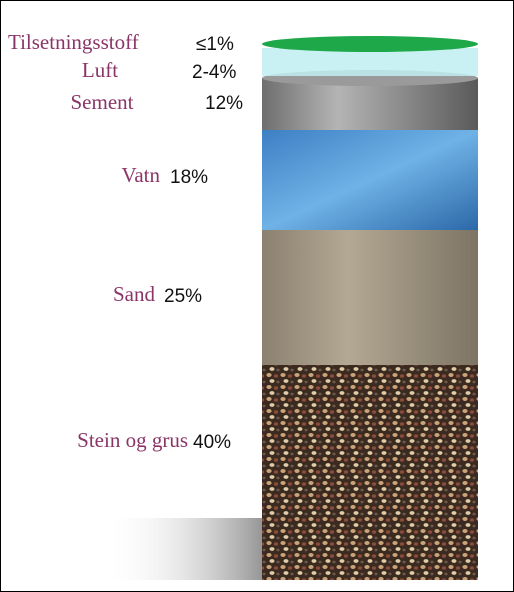 This screenshot has height=592, width=514. I want to click on amount: 40%, so click(212, 442).